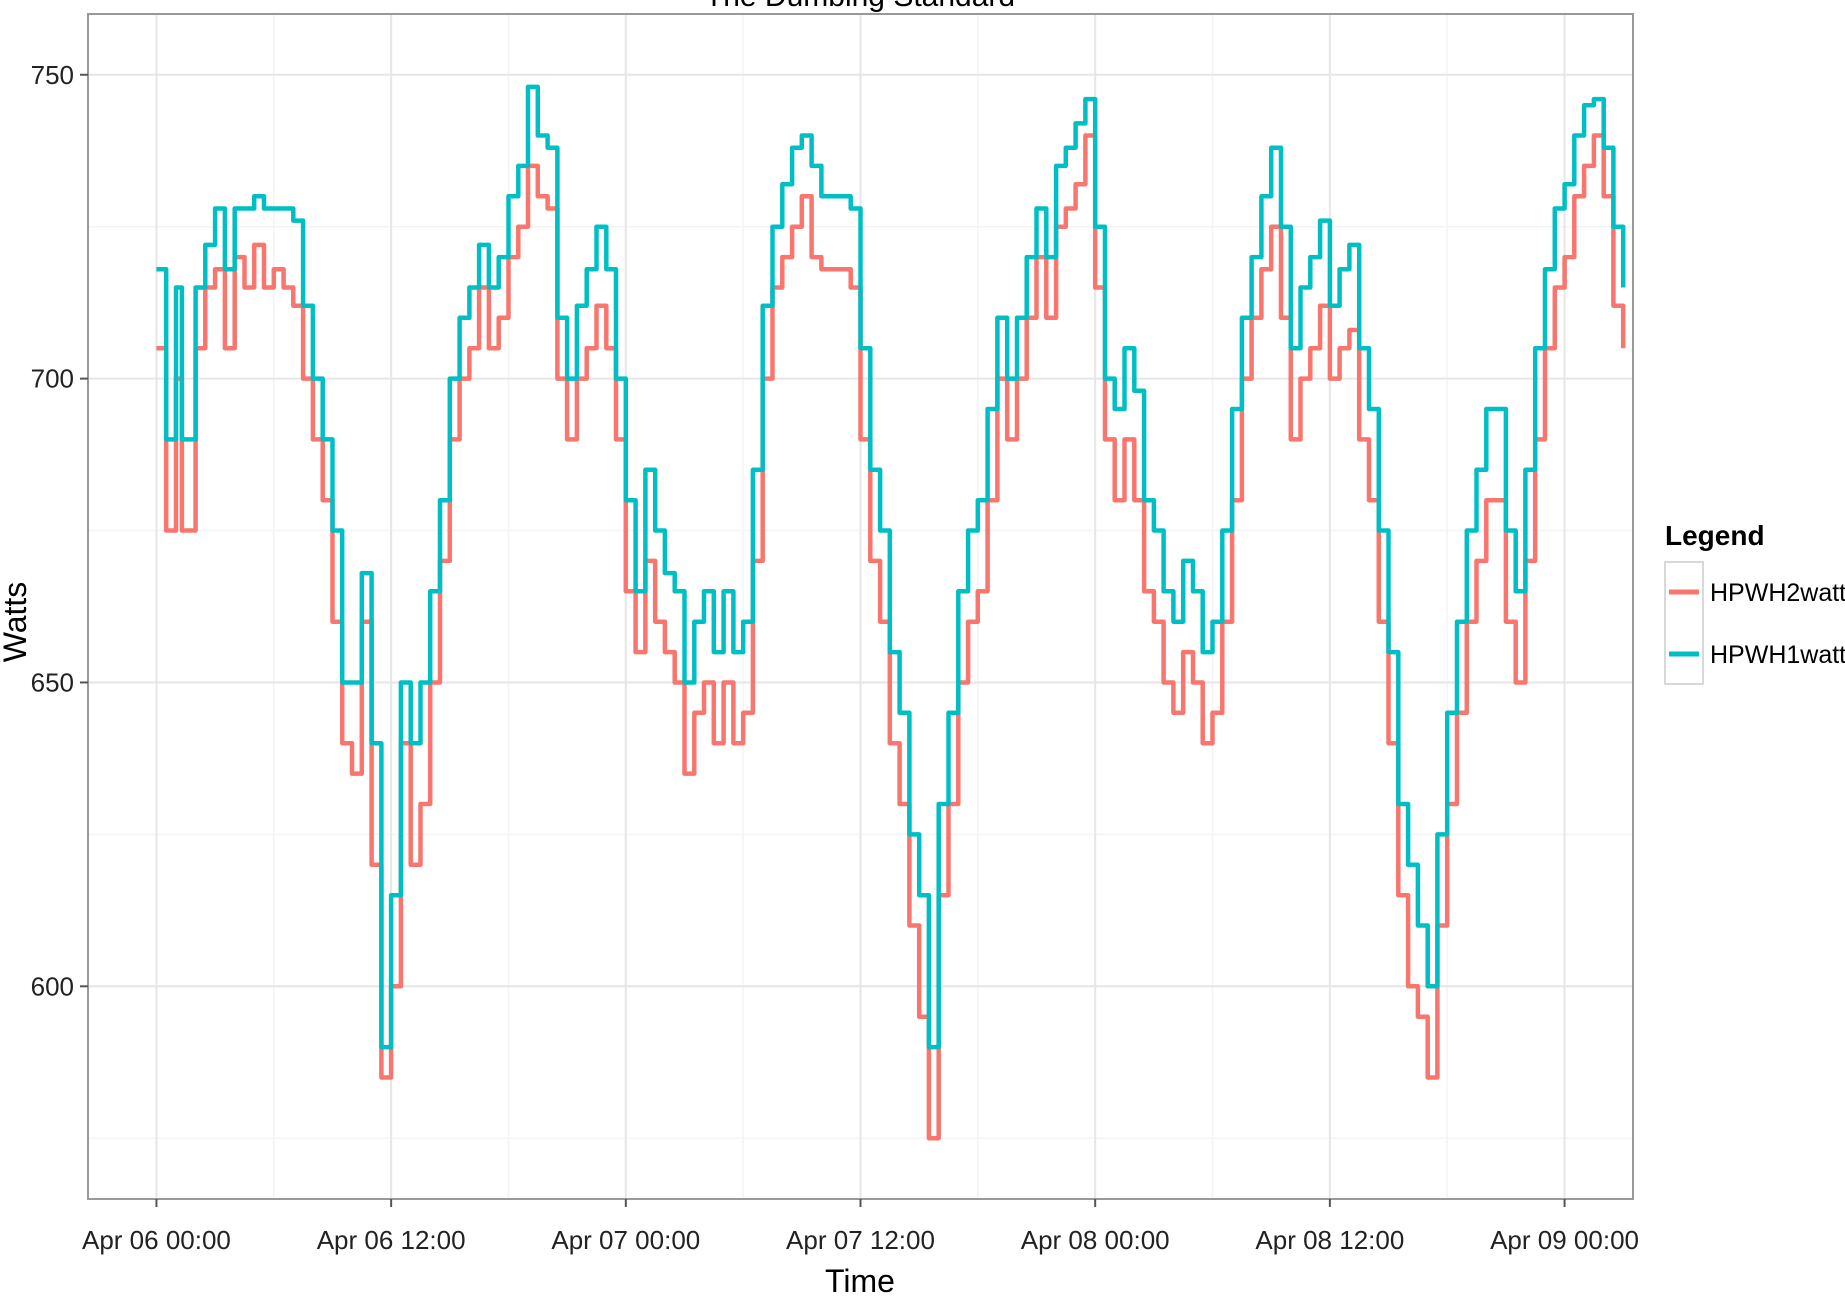  I want to click on legend-title: Legend, so click(1715, 535).